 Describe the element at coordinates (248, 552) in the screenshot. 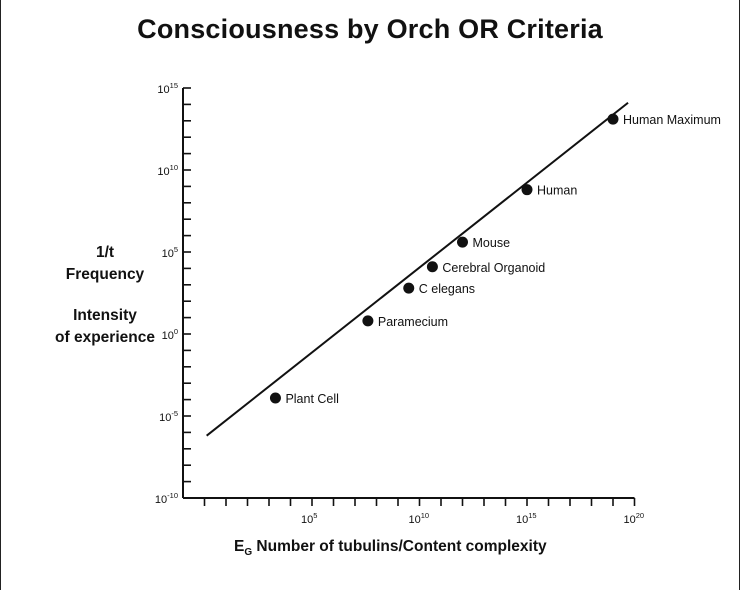

I see `x-axis-label-subscript: G` at that location.